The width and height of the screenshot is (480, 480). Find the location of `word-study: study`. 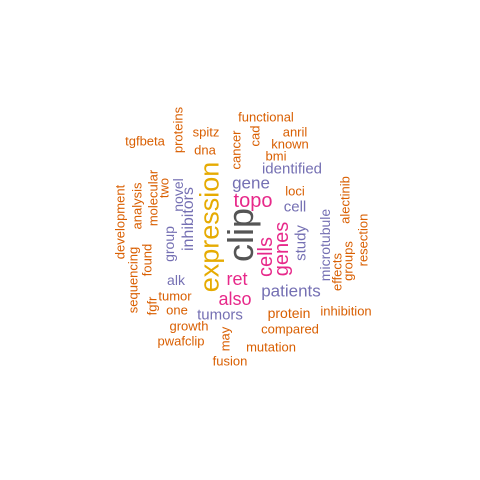

word-study: study is located at coordinates (301, 243).